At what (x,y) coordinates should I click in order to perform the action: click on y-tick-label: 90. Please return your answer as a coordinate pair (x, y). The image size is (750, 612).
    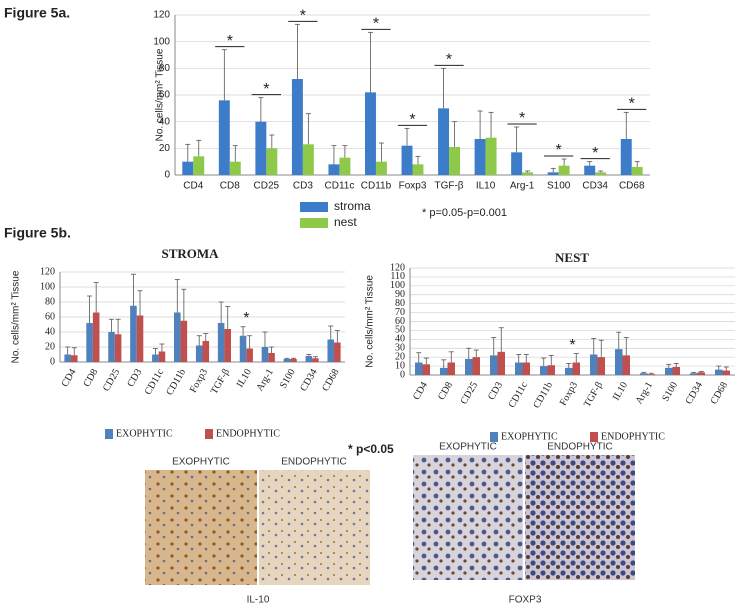
    Looking at the image, I should click on (400, 294).